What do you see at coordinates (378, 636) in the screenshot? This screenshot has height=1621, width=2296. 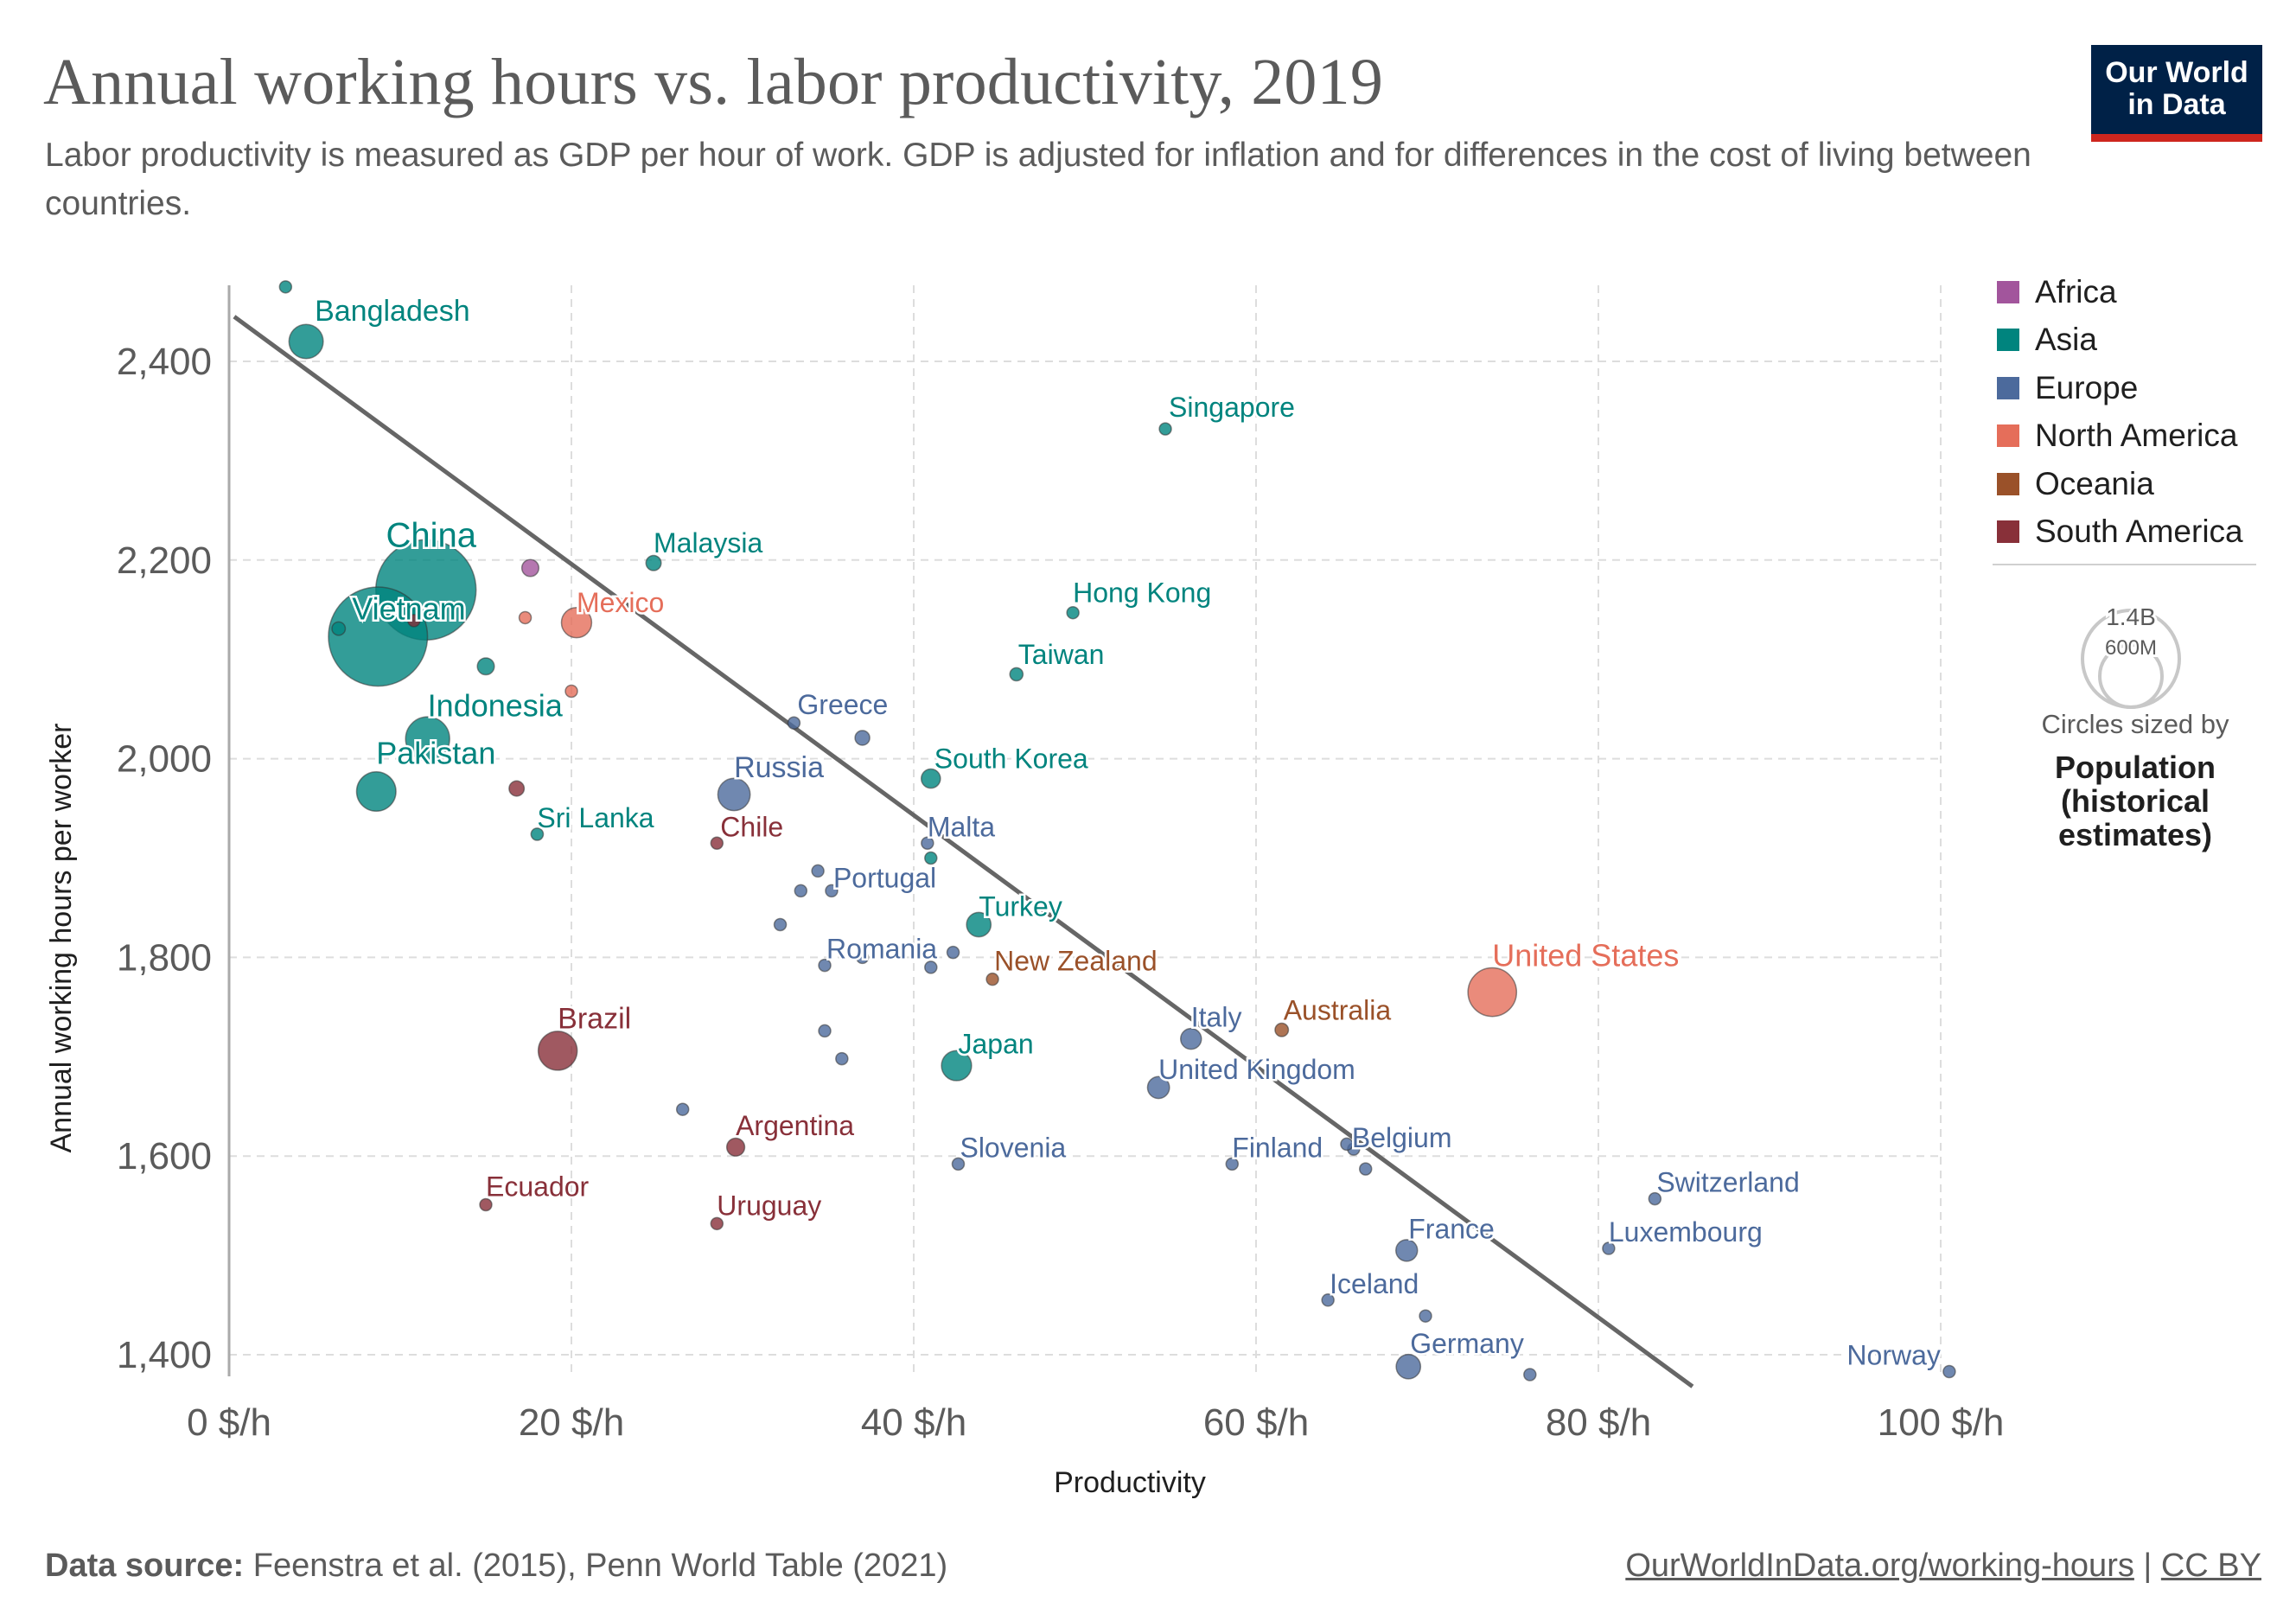 I see `point-vietnam` at bounding box center [378, 636].